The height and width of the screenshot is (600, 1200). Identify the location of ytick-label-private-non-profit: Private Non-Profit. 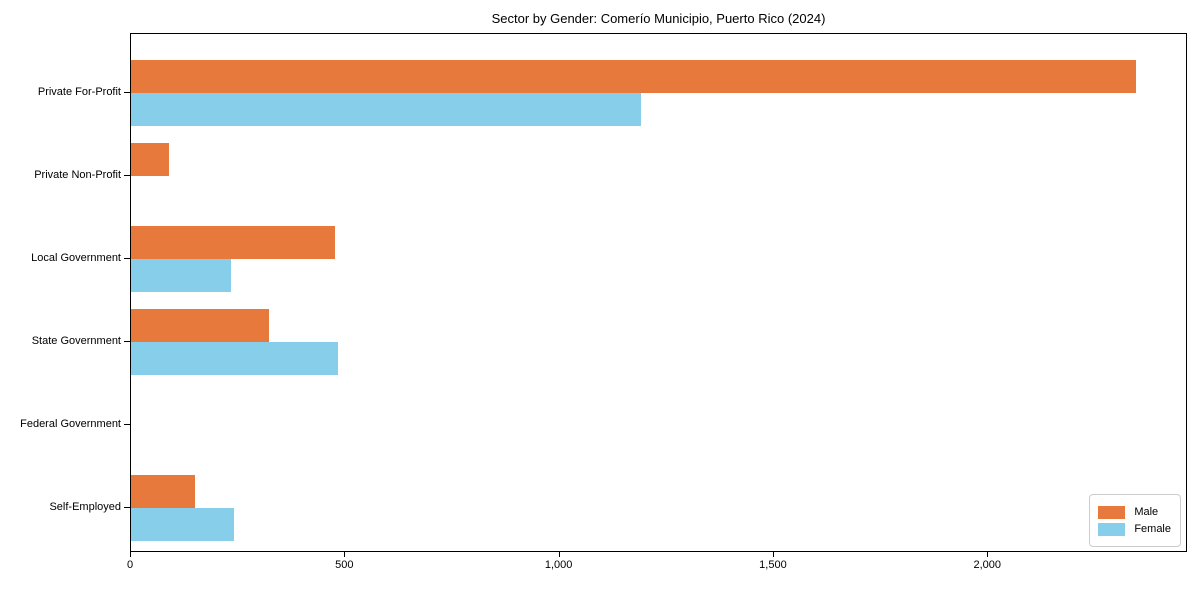
(77, 175).